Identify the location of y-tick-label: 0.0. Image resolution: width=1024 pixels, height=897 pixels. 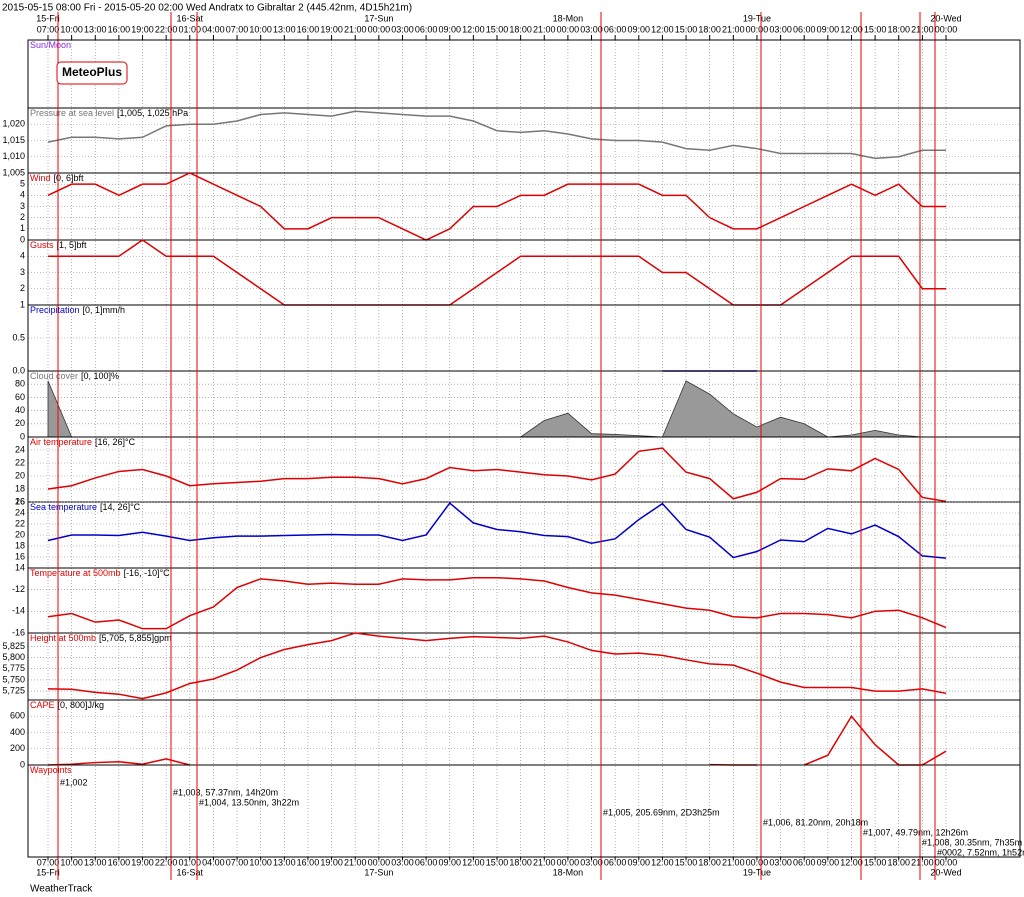
(18, 370).